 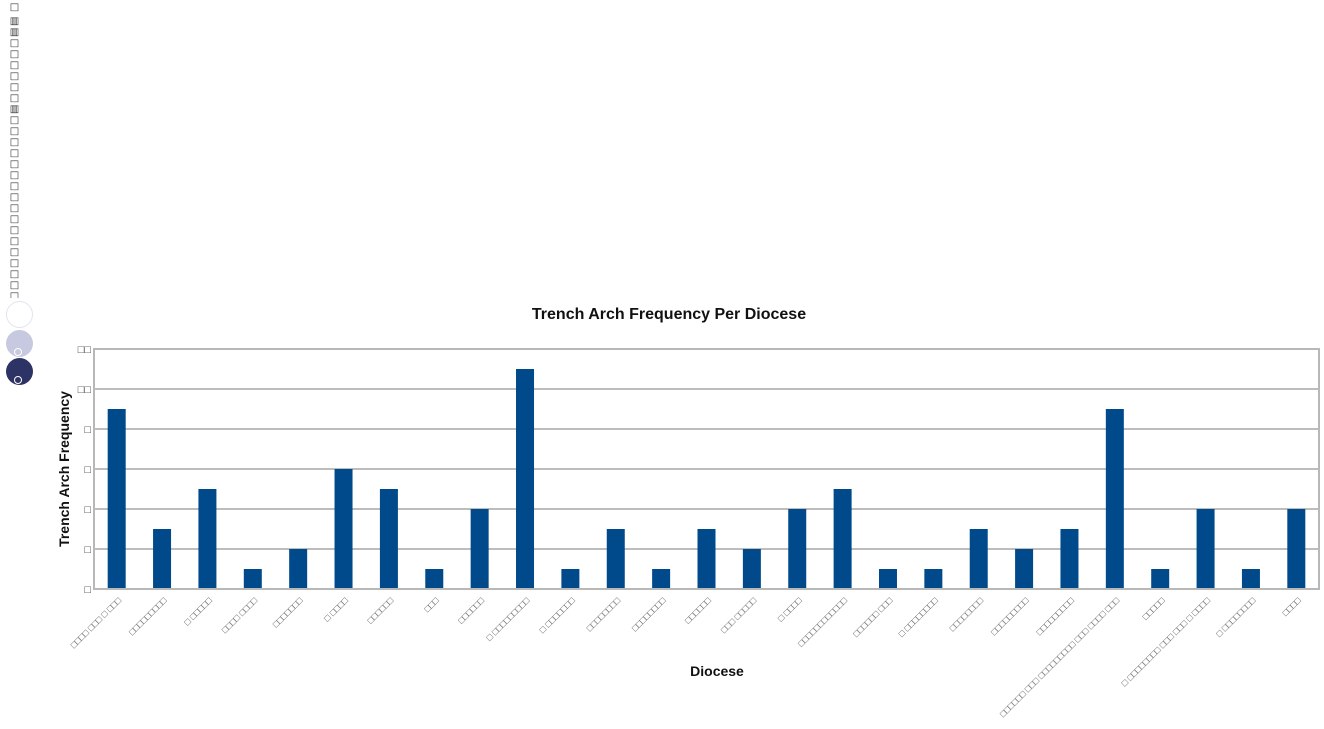 What do you see at coordinates (198, 611) in the screenshot?
I see `x-tick-label: □ □□□□□` at bounding box center [198, 611].